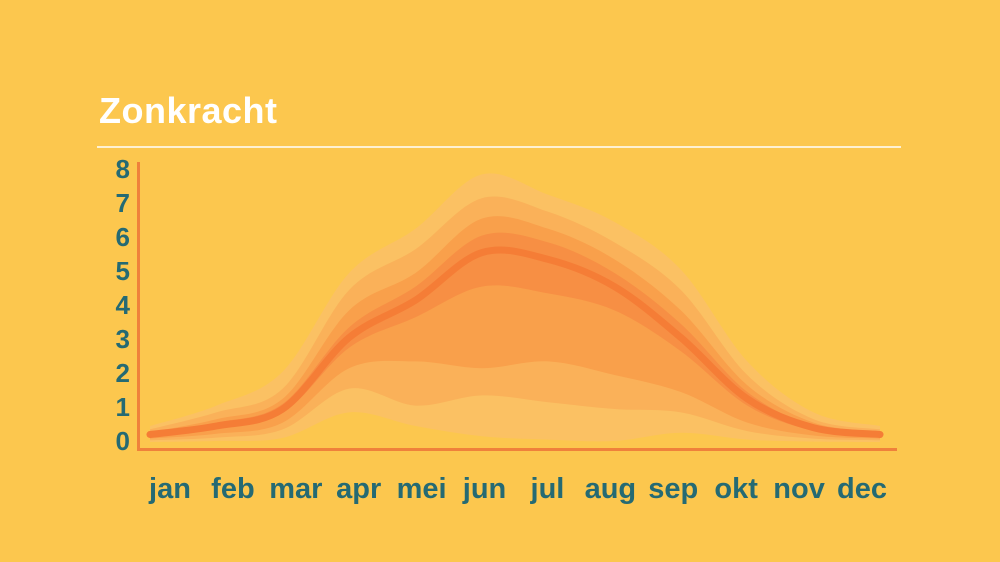  I want to click on y-tick-label: 4, so click(122, 305).